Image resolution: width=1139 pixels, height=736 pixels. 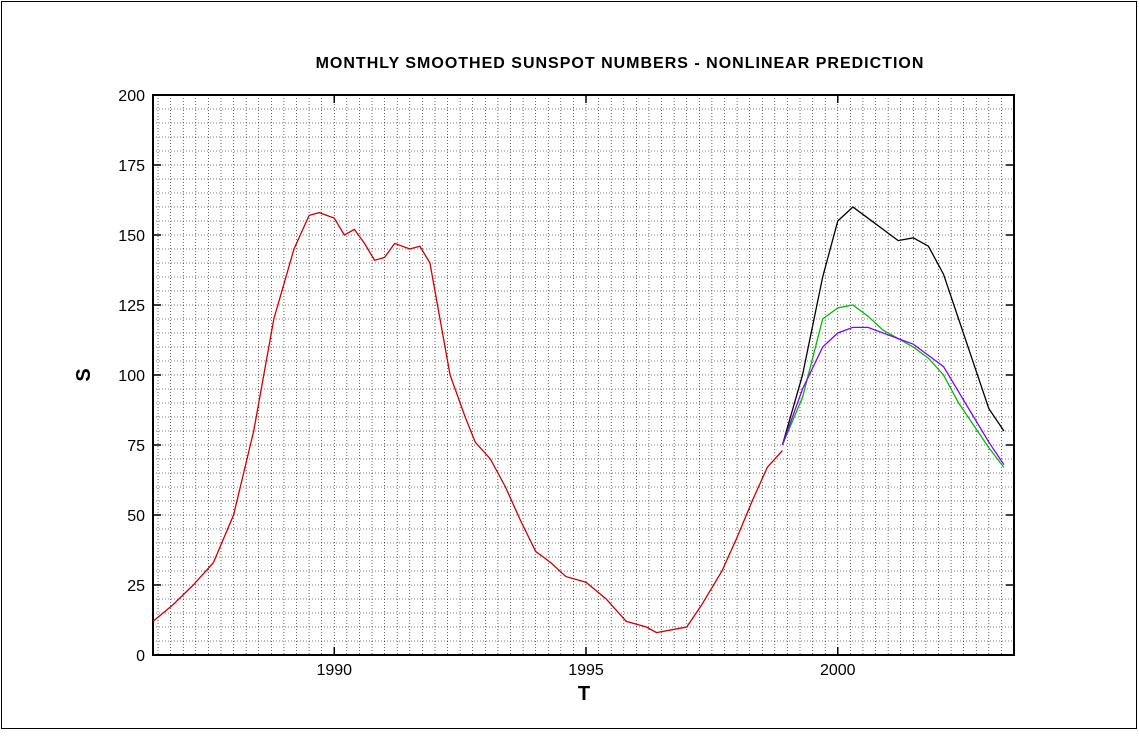 I want to click on y-tick-label: 100, so click(x=131, y=376).